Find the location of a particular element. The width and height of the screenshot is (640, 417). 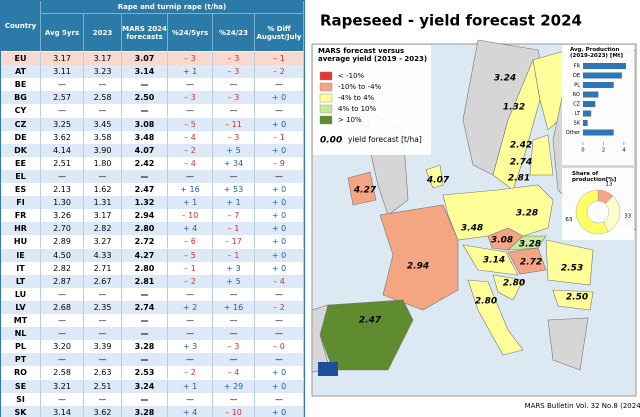

pie-label: 13 is located at coordinates (608, 185).